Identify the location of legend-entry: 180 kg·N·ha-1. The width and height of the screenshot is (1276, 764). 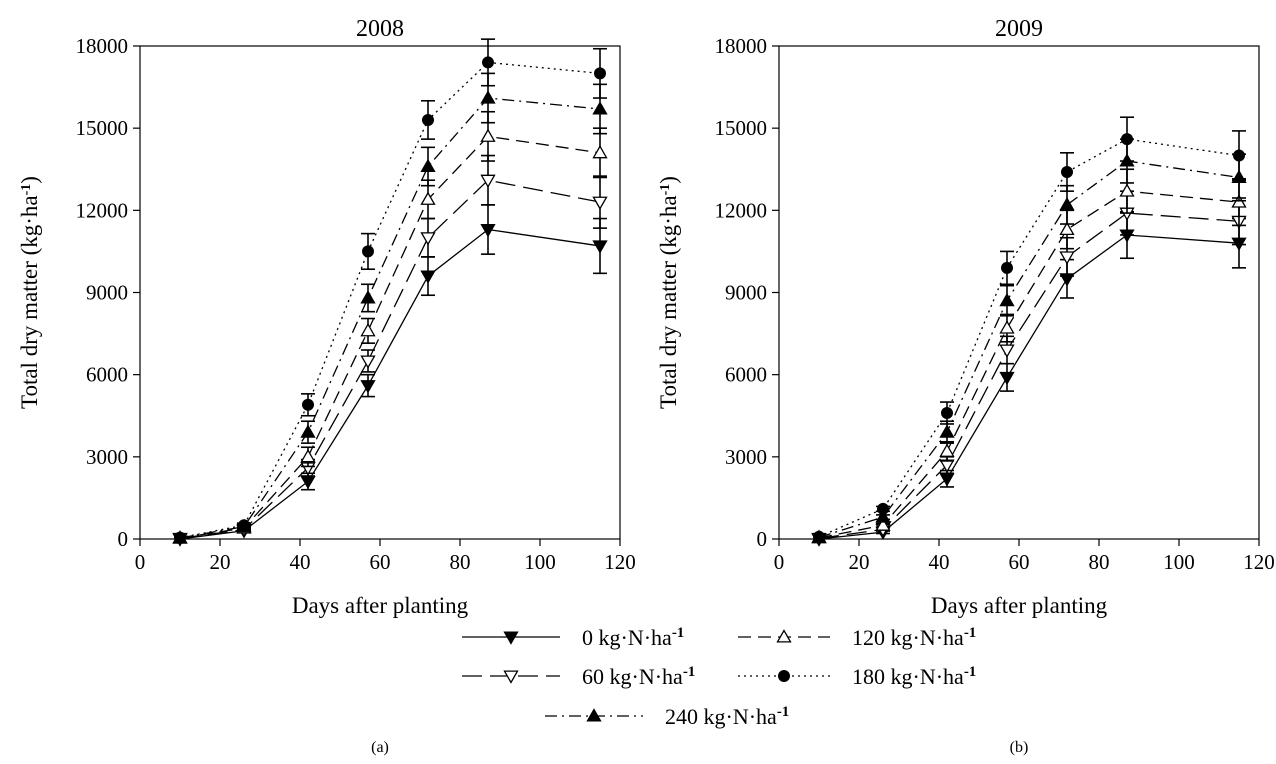
(857, 676).